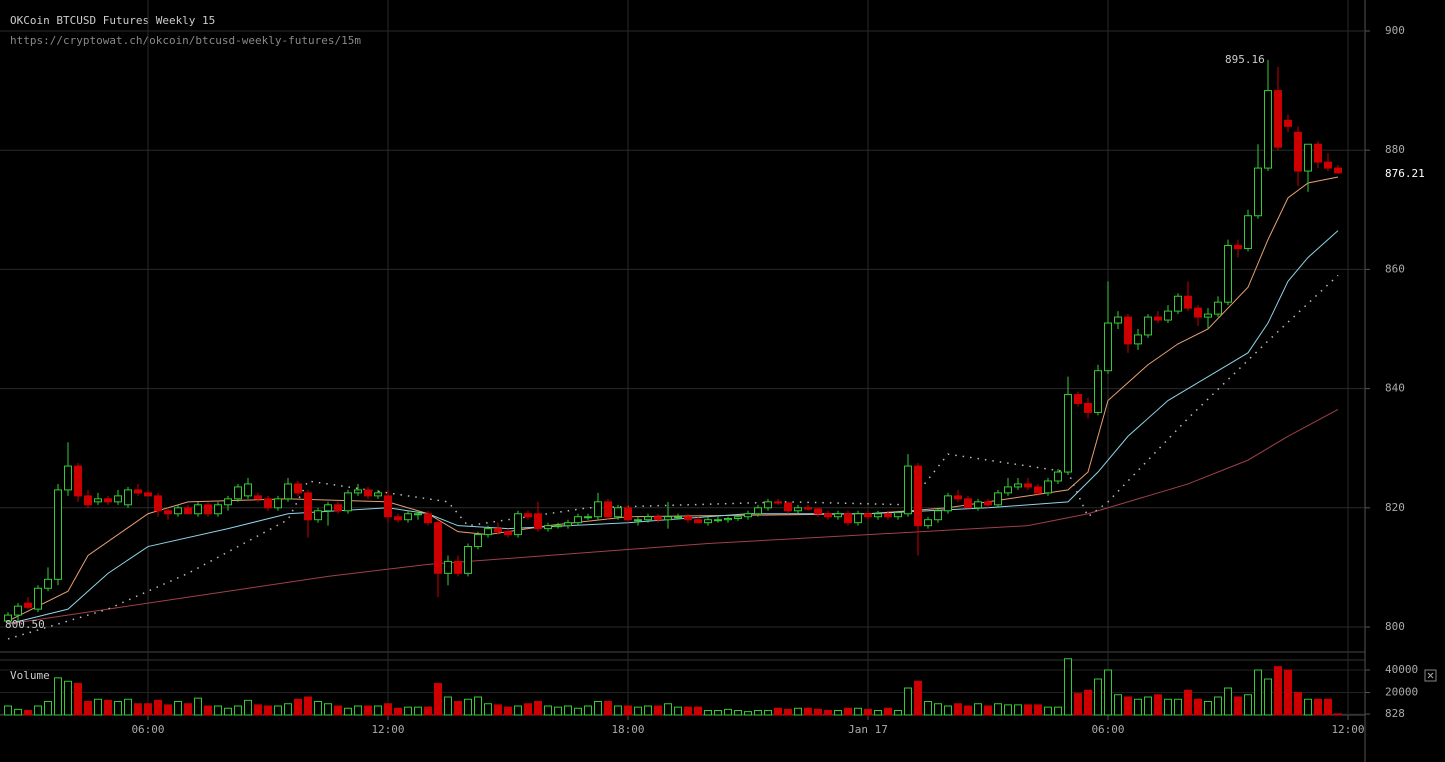 This screenshot has height=762, width=1445. Describe the element at coordinates (1395, 507) in the screenshot. I see `y-tick-label: 820` at that location.